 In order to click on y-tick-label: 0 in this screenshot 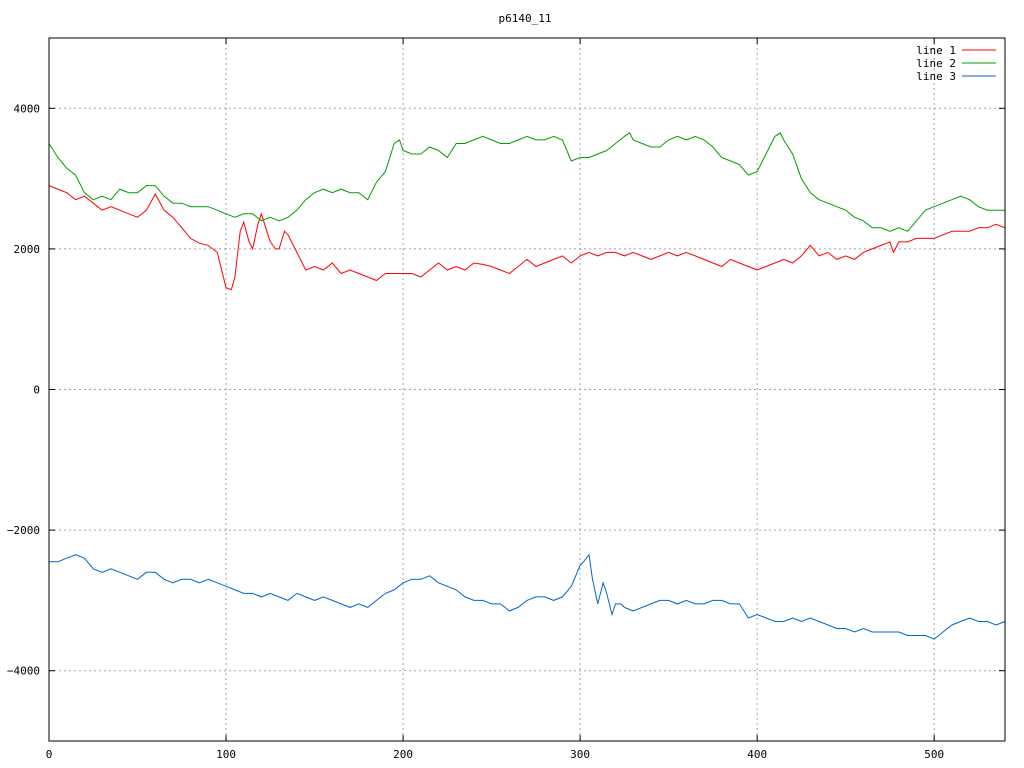, I will do `click(36, 390)`.